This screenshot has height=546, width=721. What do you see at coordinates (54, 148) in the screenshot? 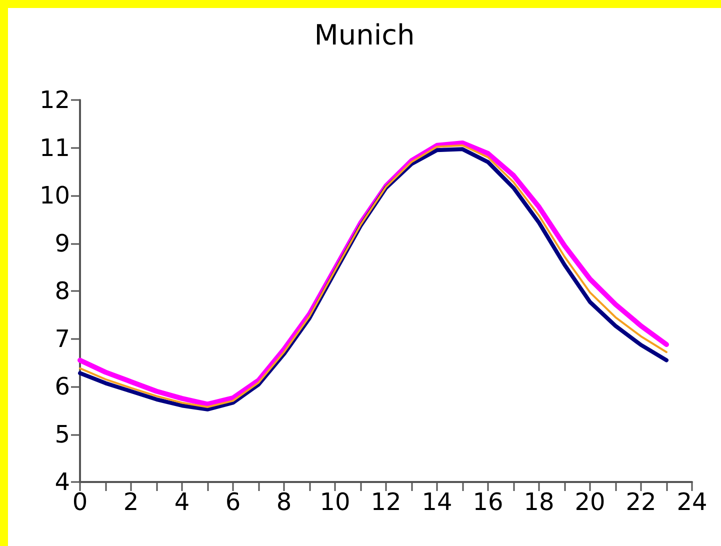
I see `y-tick-label: 11` at bounding box center [54, 148].